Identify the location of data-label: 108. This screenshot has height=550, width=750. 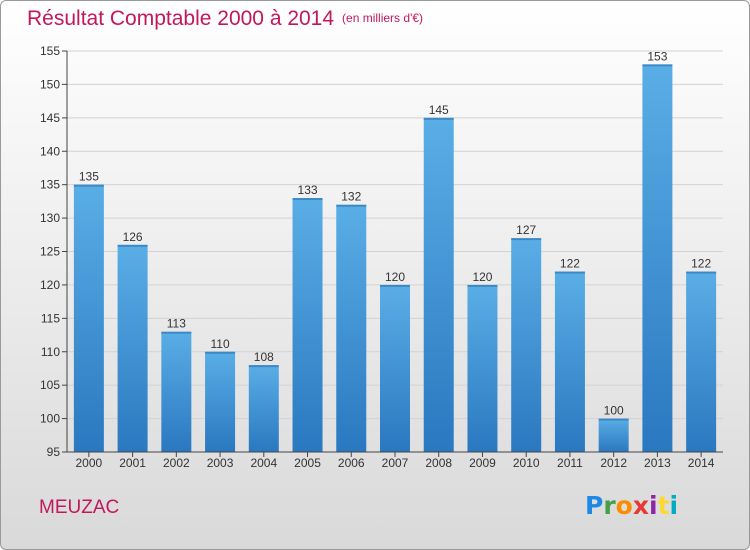
(264, 357).